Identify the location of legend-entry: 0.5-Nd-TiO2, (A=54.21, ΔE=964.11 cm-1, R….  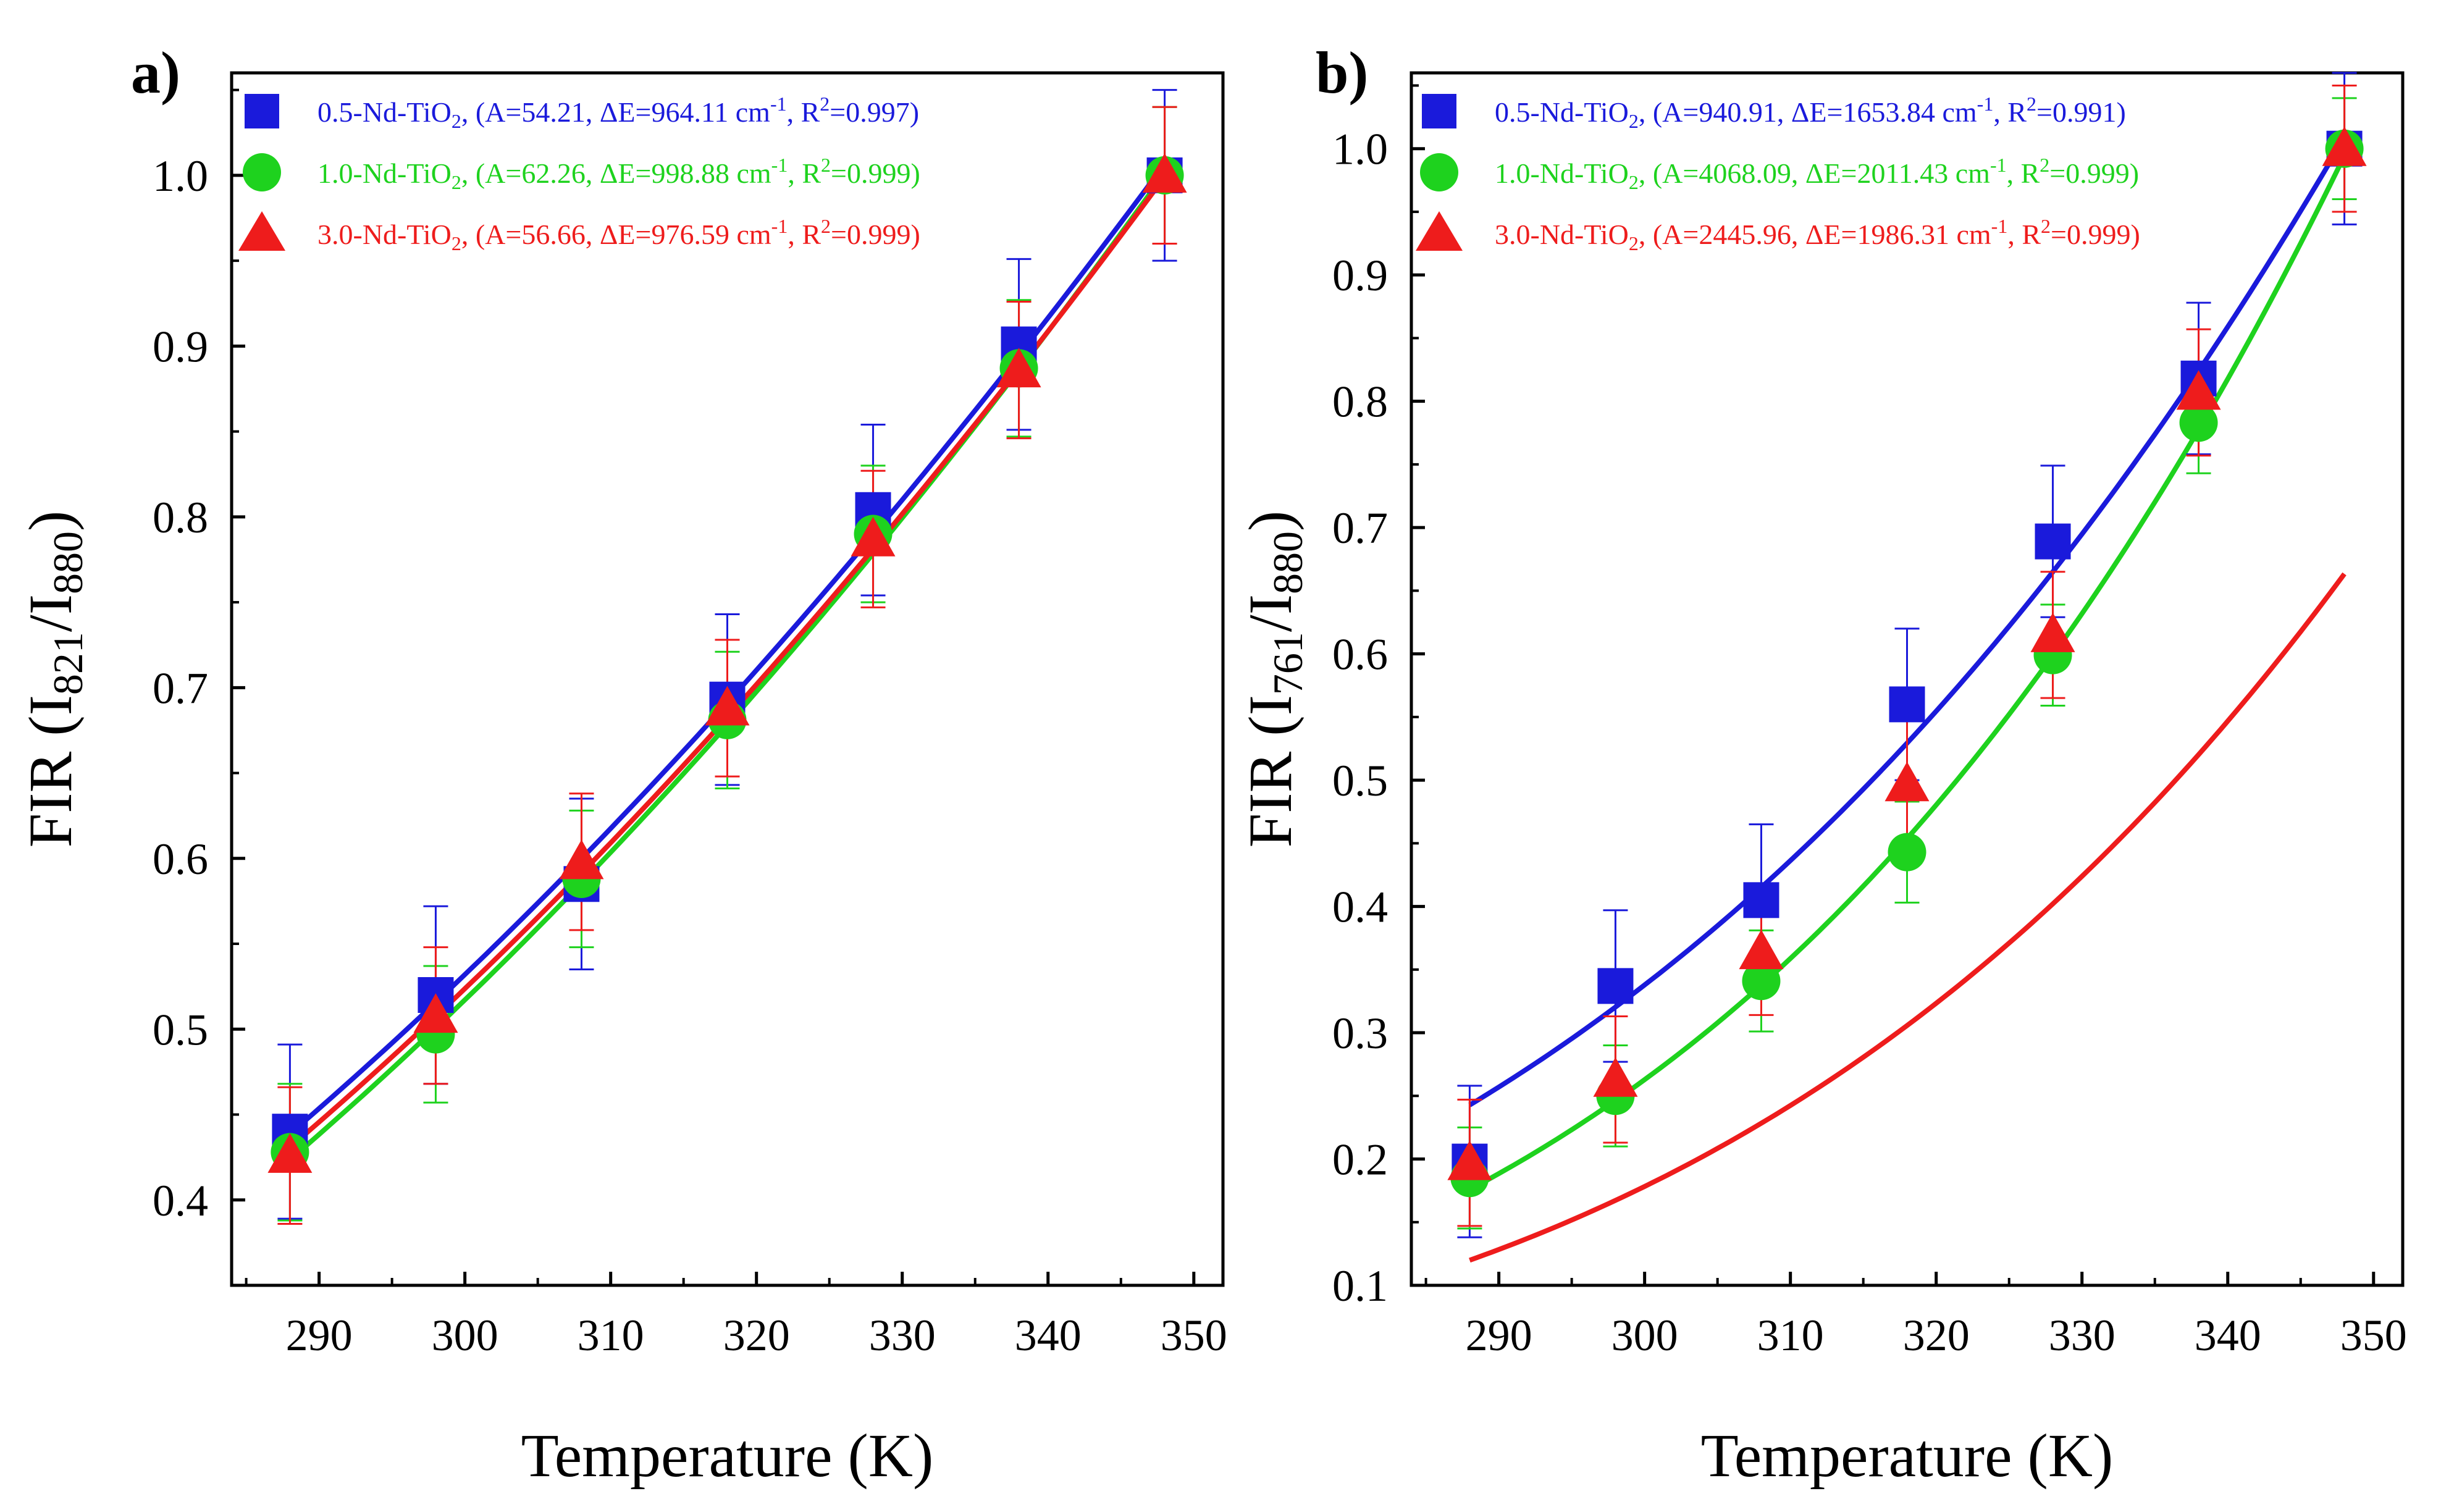
(618, 112).